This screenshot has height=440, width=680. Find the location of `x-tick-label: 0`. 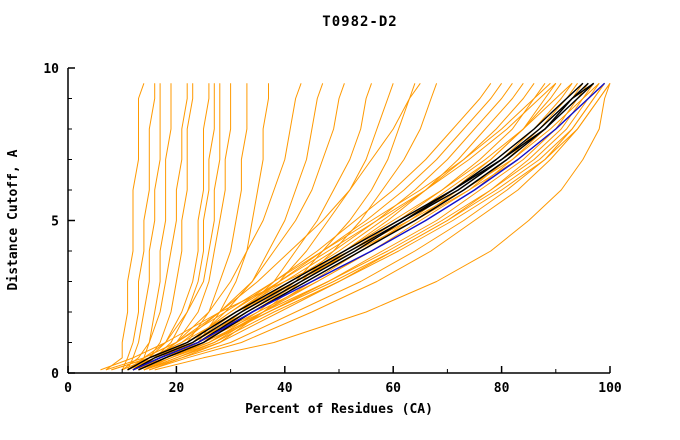

x-tick-label: 0 is located at coordinates (68, 388).